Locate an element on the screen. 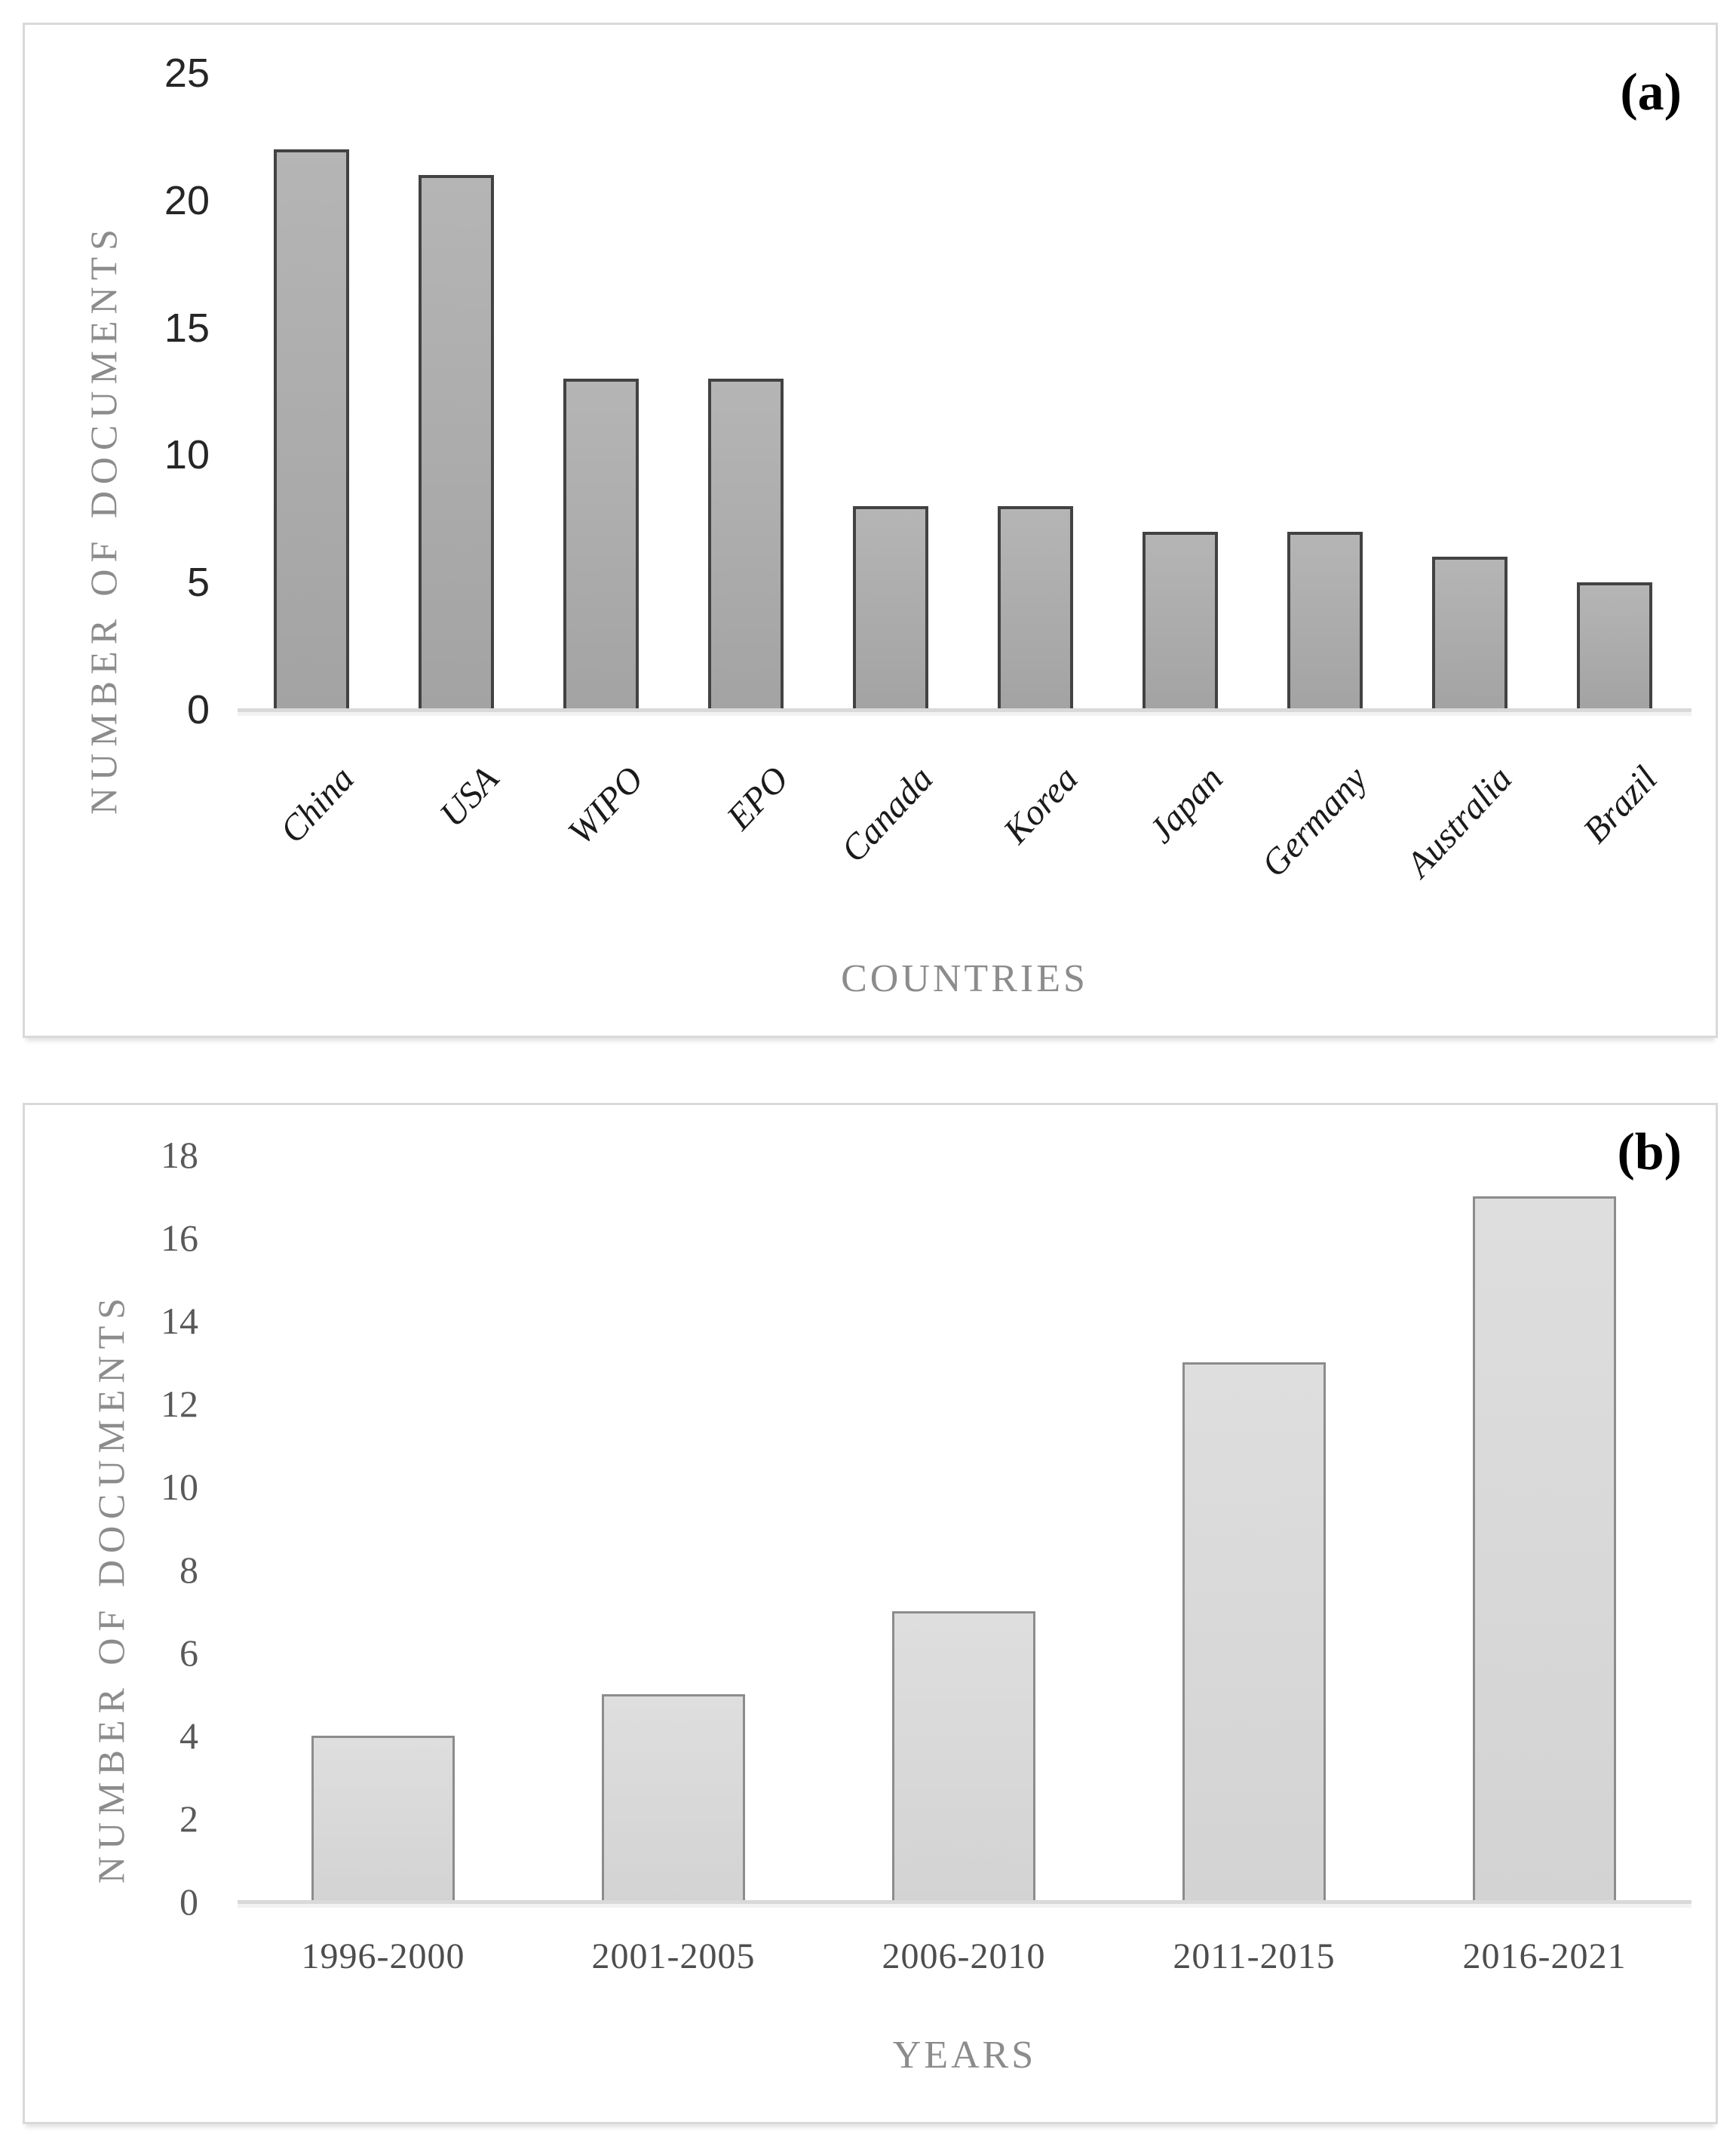  bar-2006-2010 is located at coordinates (963, 1756).